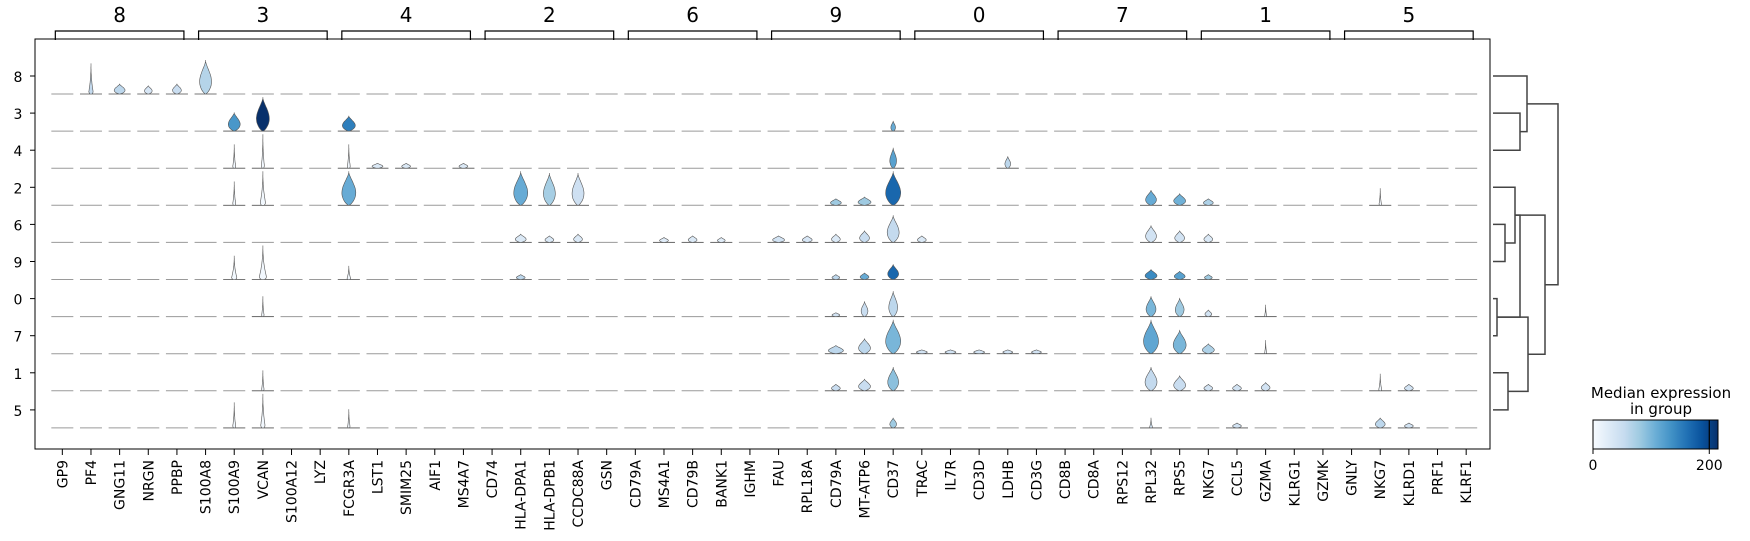  What do you see at coordinates (1295, 483) in the screenshot?
I see `x-tick-label: KLRG1` at bounding box center [1295, 483].